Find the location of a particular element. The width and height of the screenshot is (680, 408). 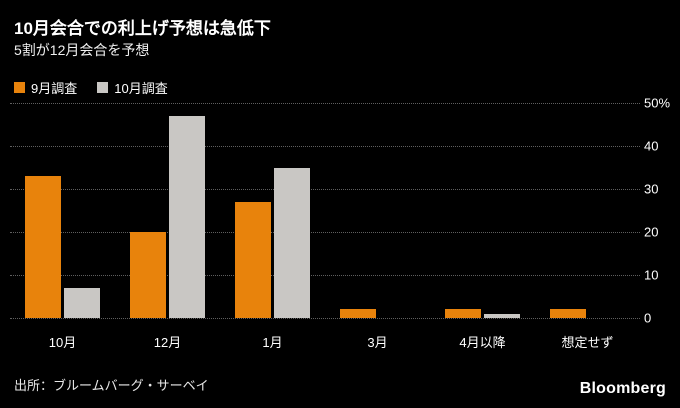

legend-label-september: 9月調査 is located at coordinates (54, 88).